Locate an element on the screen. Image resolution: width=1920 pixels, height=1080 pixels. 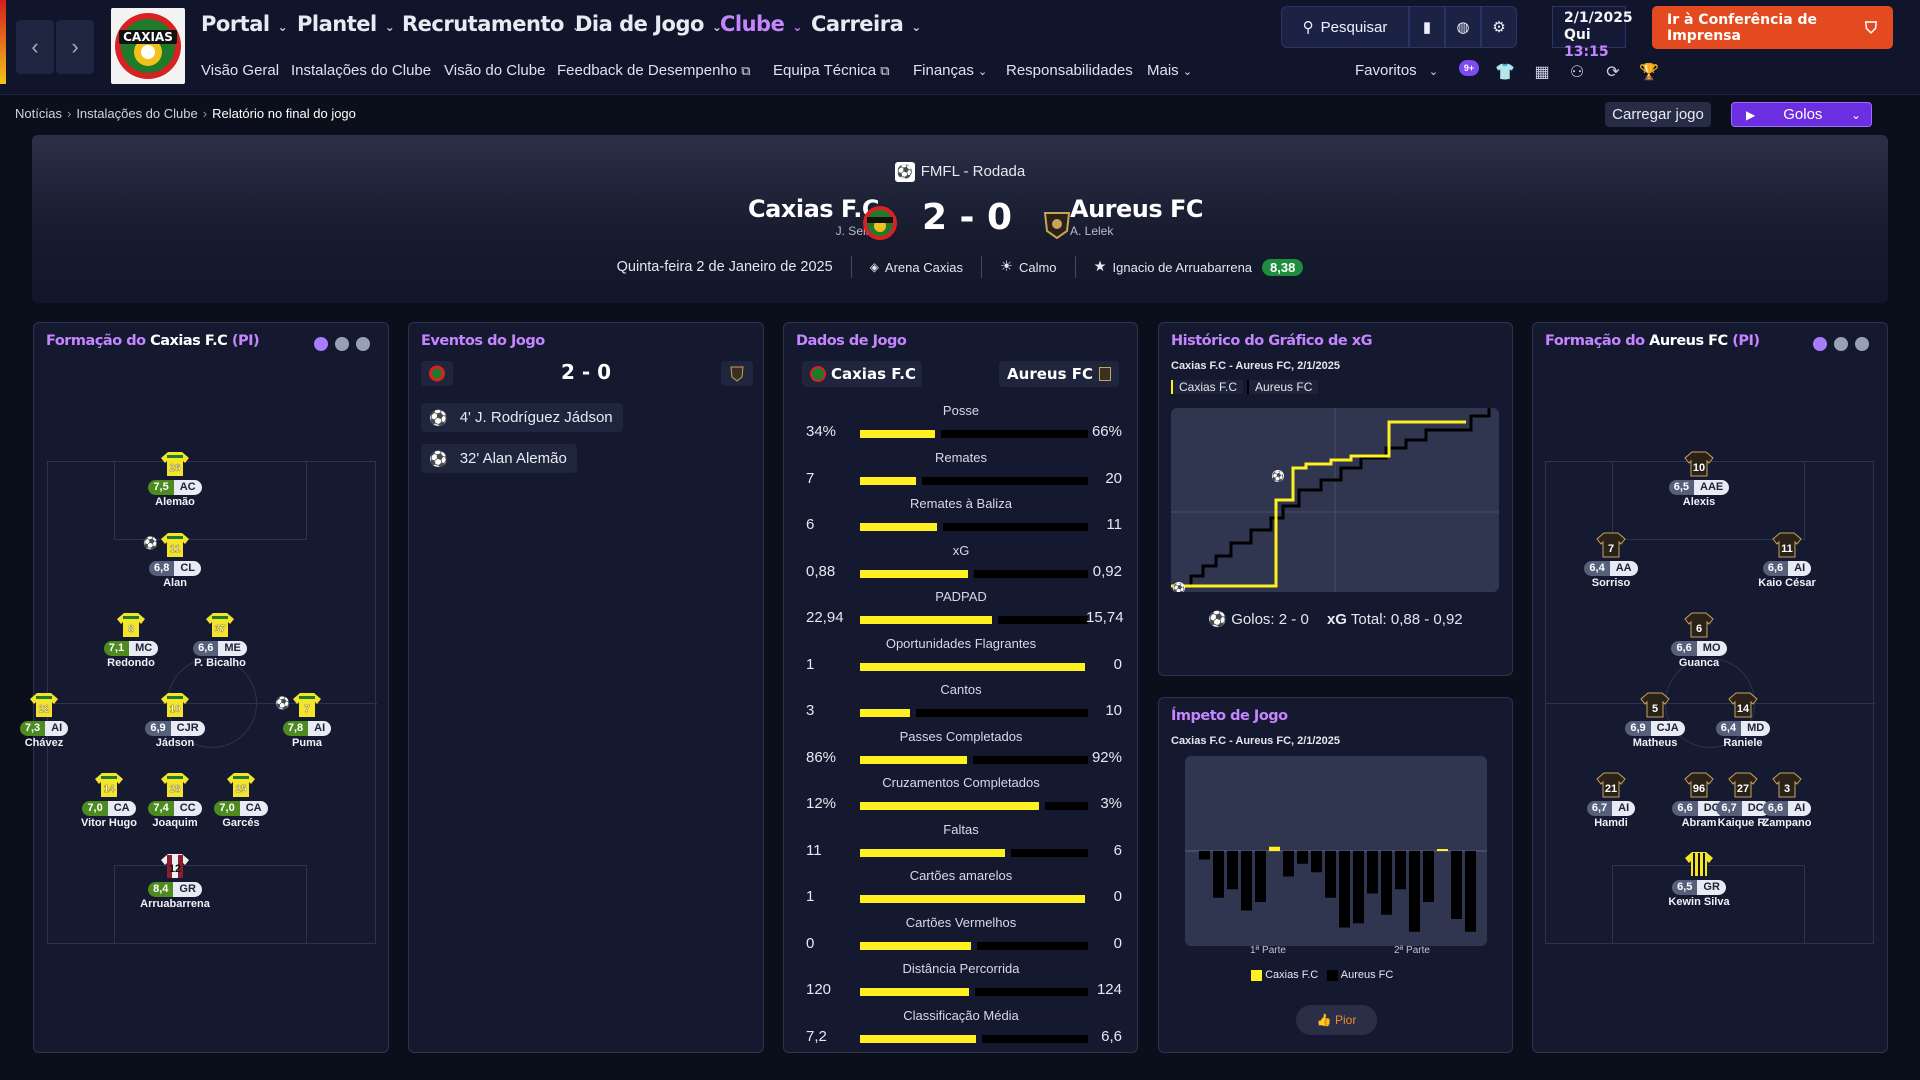
player-away: 5 6,9 CJA Matheus is located at coordinates (1655, 720).